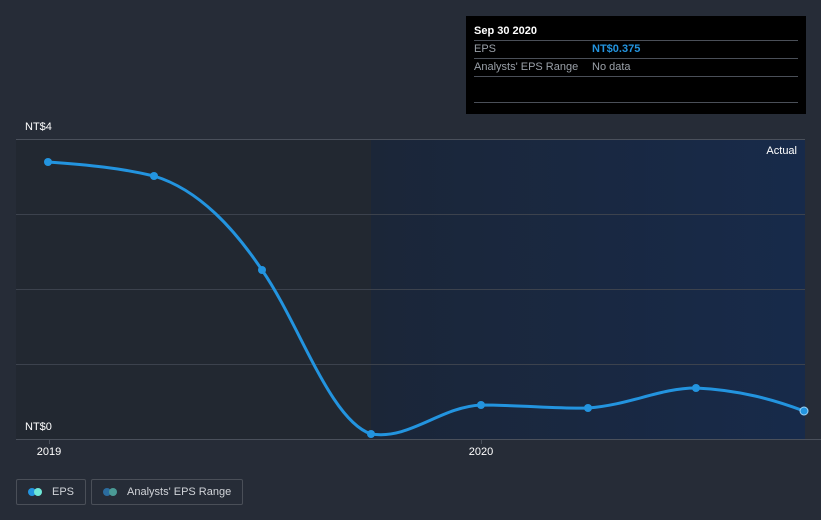 The width and height of the screenshot is (821, 520). Describe the element at coordinates (38, 127) in the screenshot. I see `y-axis-top-label: NT$4` at that location.